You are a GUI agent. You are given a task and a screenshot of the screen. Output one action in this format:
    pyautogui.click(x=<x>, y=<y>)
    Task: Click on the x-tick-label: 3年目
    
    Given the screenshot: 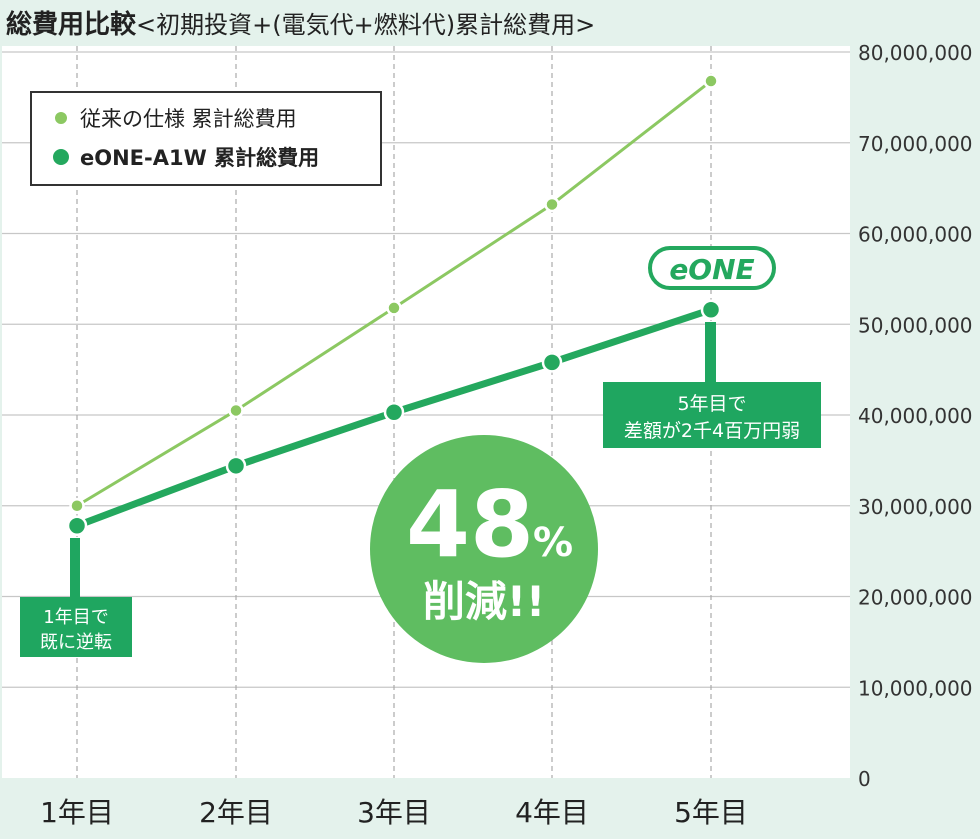 What is the action you would take?
    pyautogui.click(x=394, y=812)
    